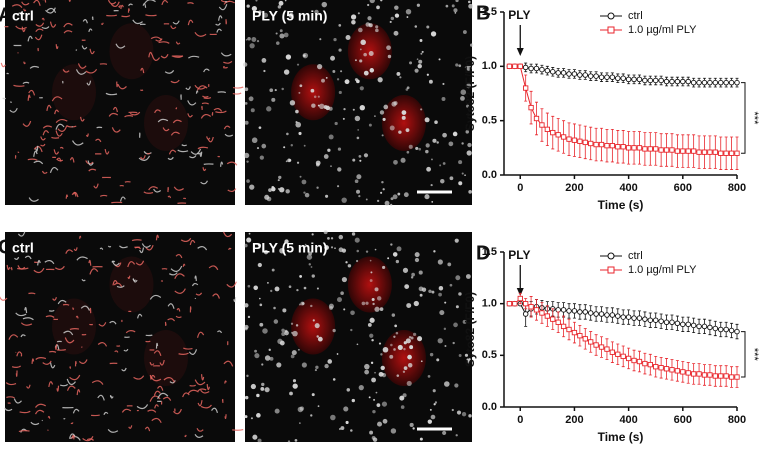 This screenshot has width=760, height=450. I want to click on image-caption: PLY (5 min), so click(289, 248).